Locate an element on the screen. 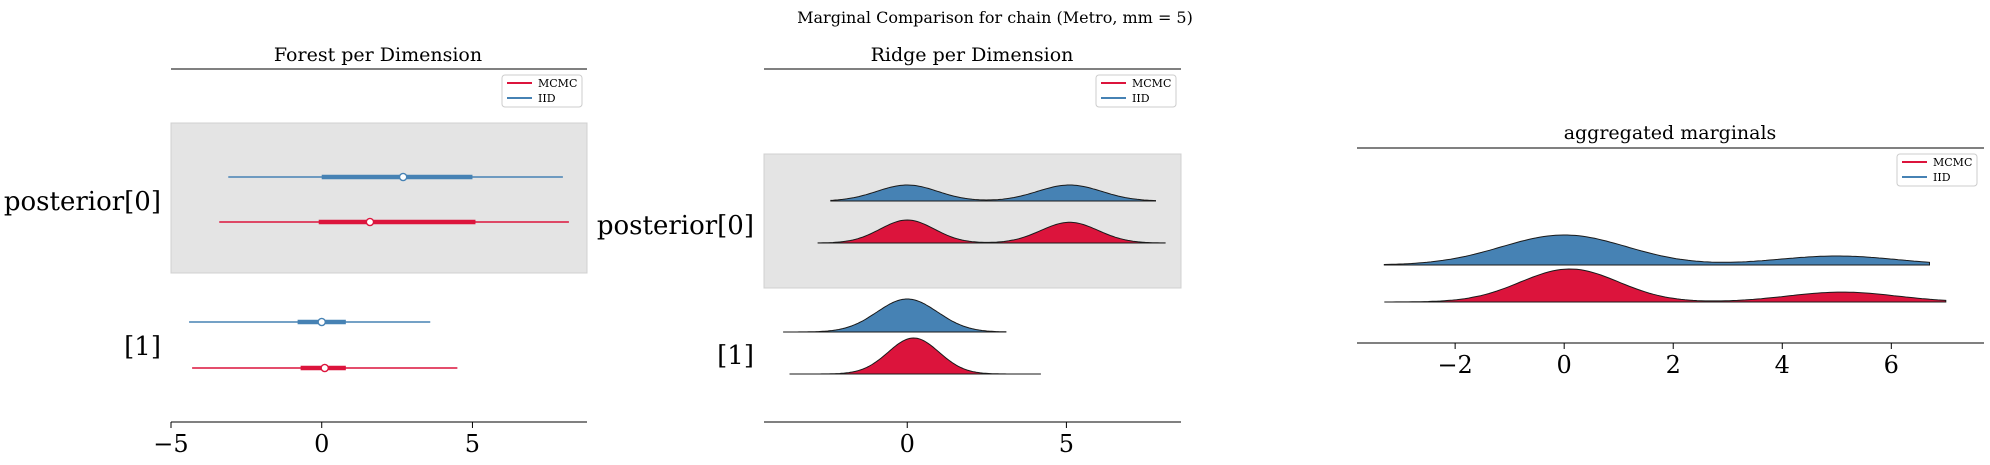 Image resolution: width=1990 pixels, height=465 pixels. ridge-legend-iid: IID is located at coordinates (1141, 98).